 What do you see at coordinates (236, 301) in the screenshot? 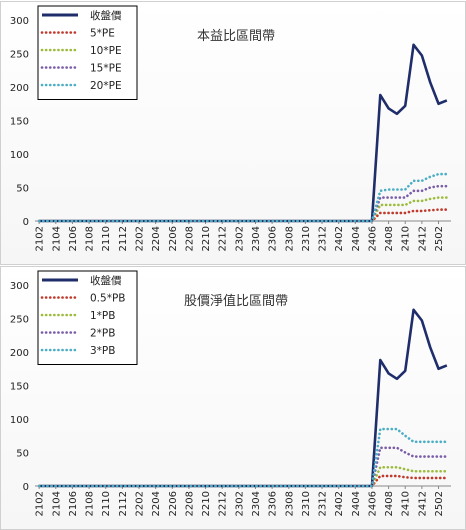
I see `chart-title: 股價淨值比區間帶` at bounding box center [236, 301].